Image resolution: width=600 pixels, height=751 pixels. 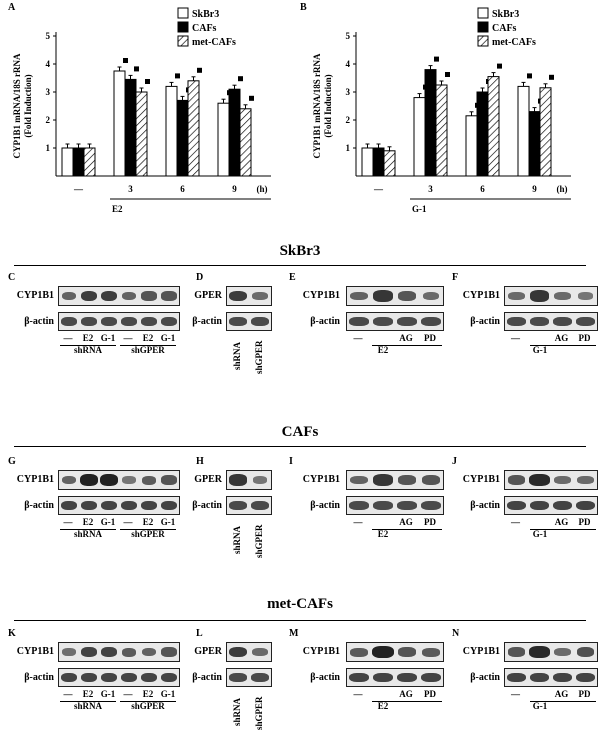 What do you see at coordinates (168, 522) in the screenshot?
I see `lane-label: G-1` at bounding box center [168, 522].